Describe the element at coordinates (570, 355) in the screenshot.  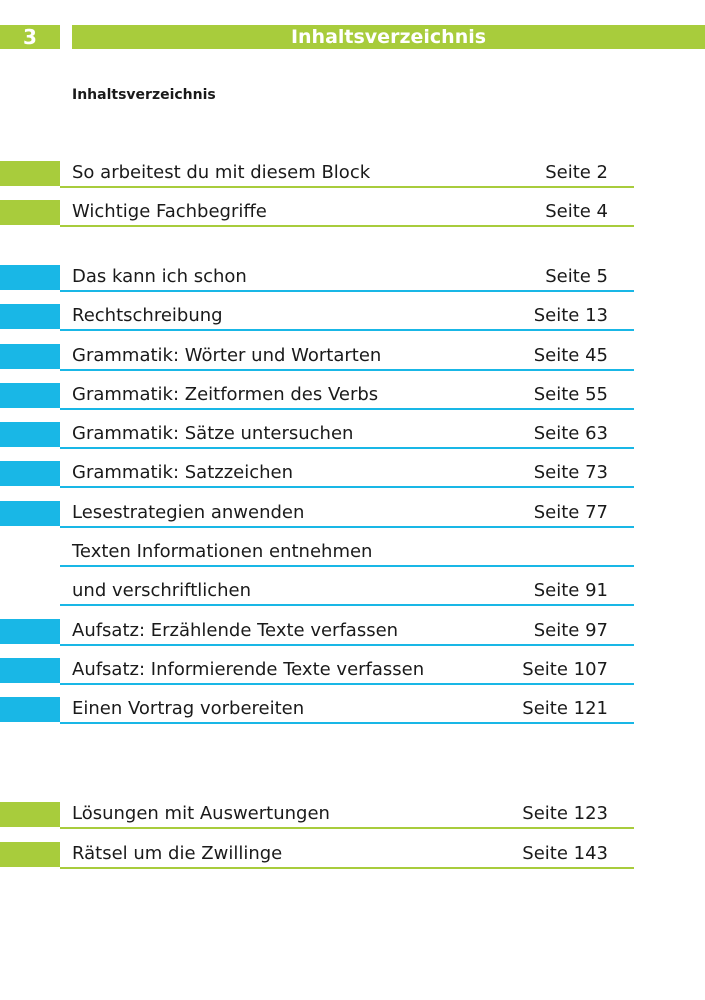
I see `toc-entry-page: Seite 45` at that location.